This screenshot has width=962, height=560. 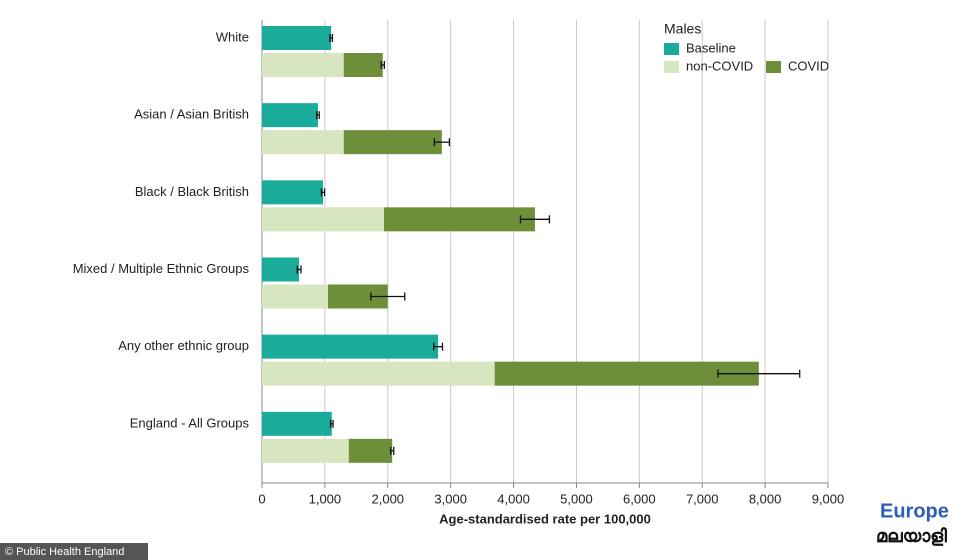 What do you see at coordinates (639, 498) in the screenshot?
I see `x-tick-label: 6,000` at bounding box center [639, 498].